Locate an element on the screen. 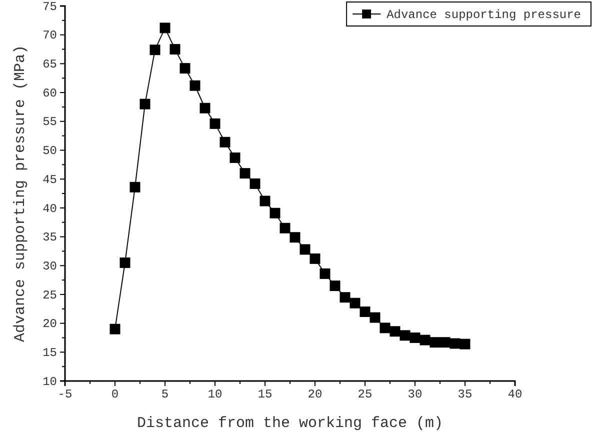 The height and width of the screenshot is (439, 593). x-tick-label: 35 is located at coordinates (465, 395).